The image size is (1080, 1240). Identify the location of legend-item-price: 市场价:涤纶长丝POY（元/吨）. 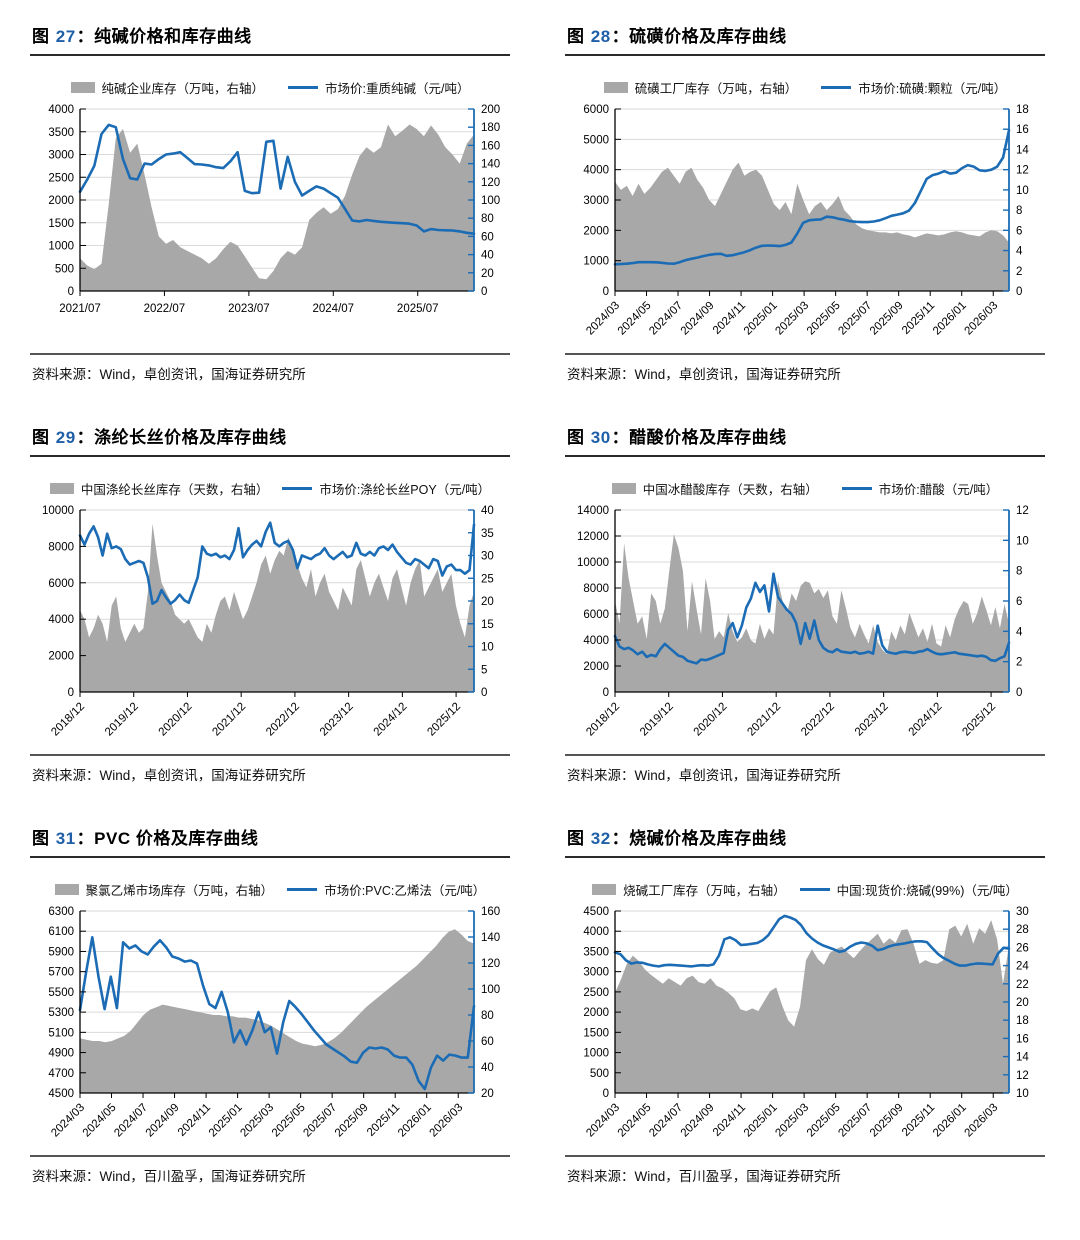
(386, 488).